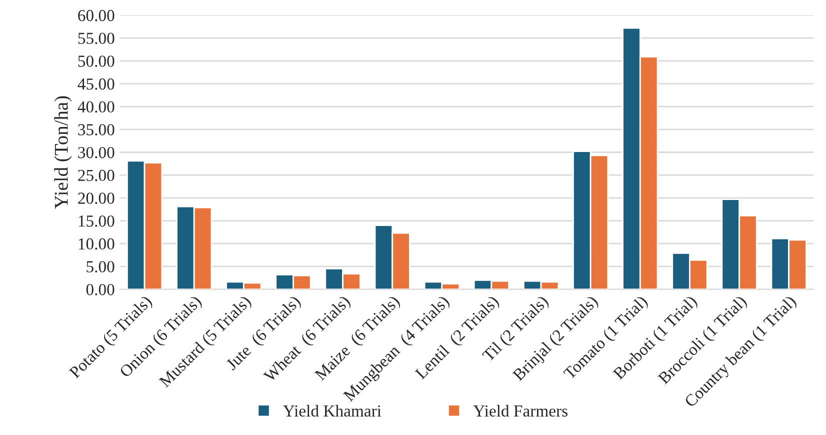 The height and width of the screenshot is (435, 826). What do you see at coordinates (332, 410) in the screenshot?
I see `legend-label: Yield Khamari` at bounding box center [332, 410].